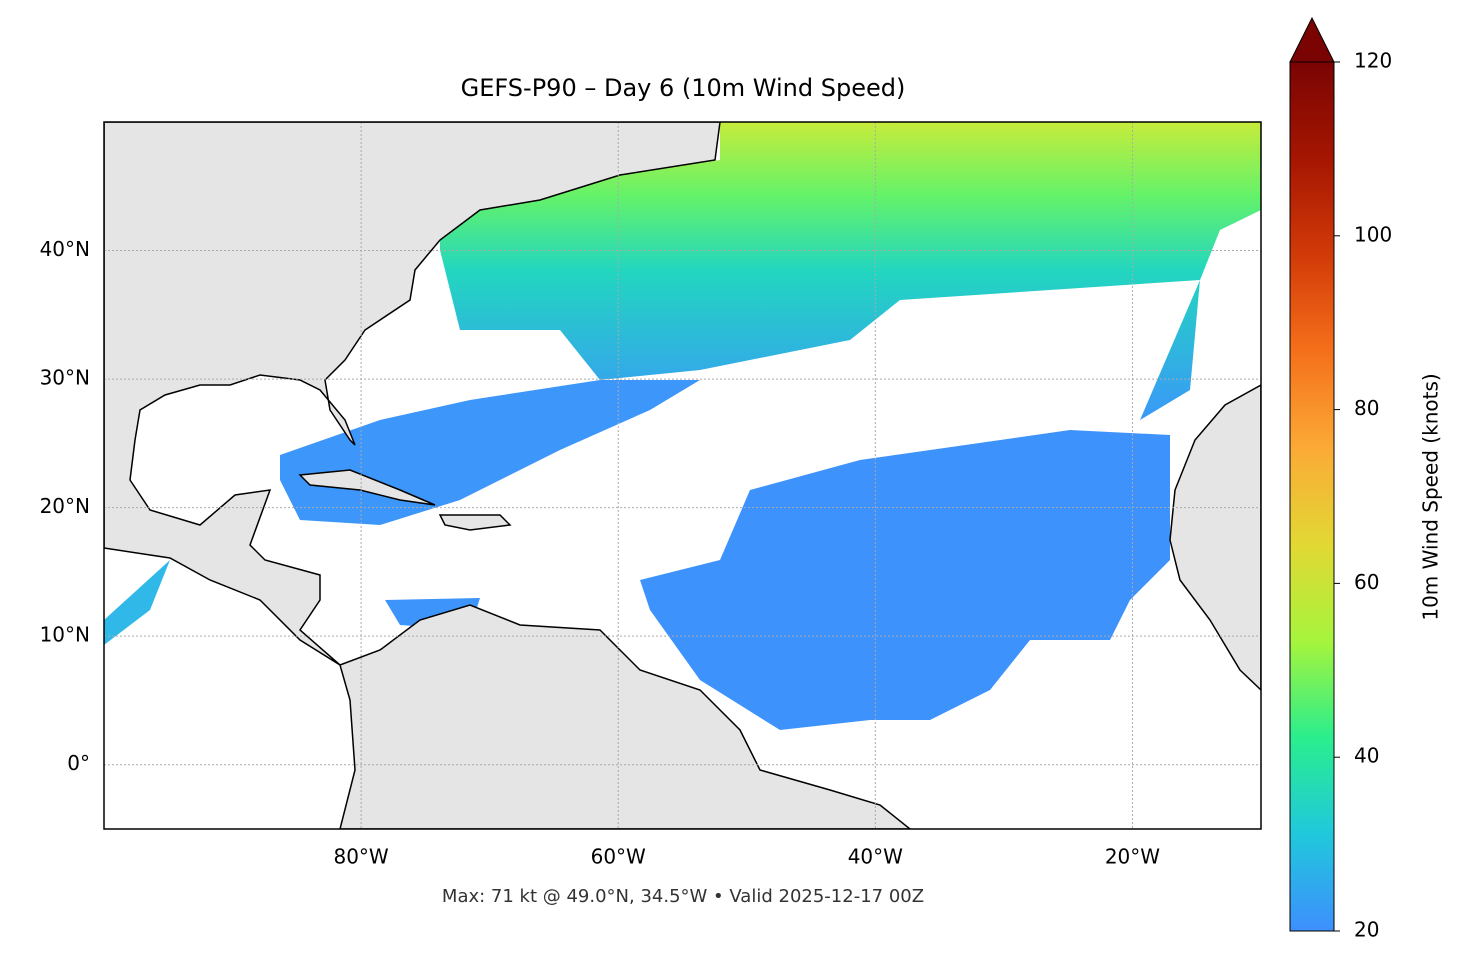 This screenshot has width=1466, height=969. What do you see at coordinates (1366, 930) in the screenshot?
I see `colorbar-tick-label: 20` at bounding box center [1366, 930].